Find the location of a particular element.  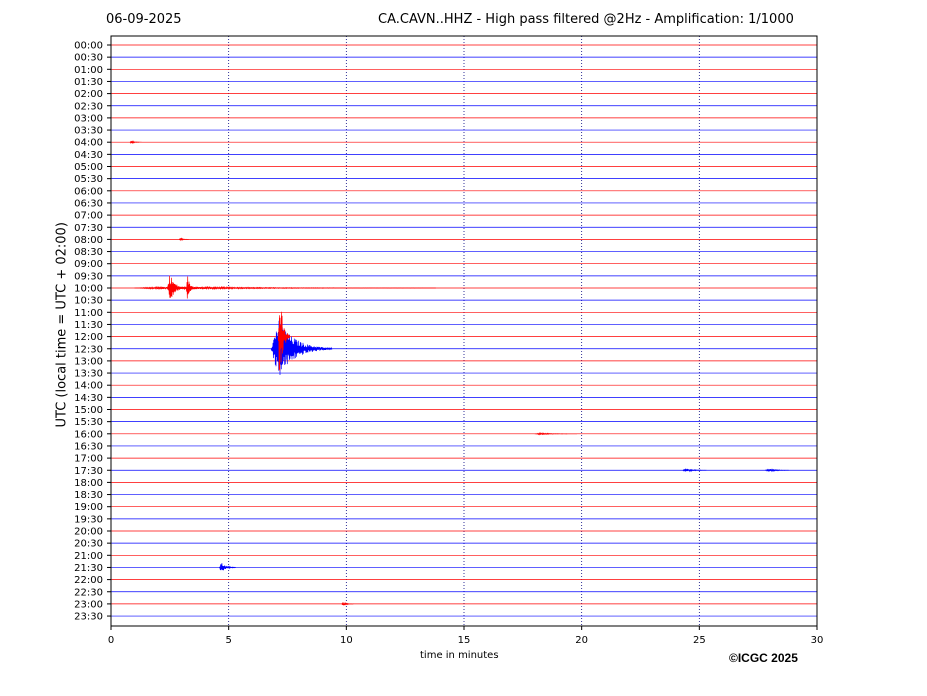

y-tick-label: 19:30 is located at coordinates (88, 519).